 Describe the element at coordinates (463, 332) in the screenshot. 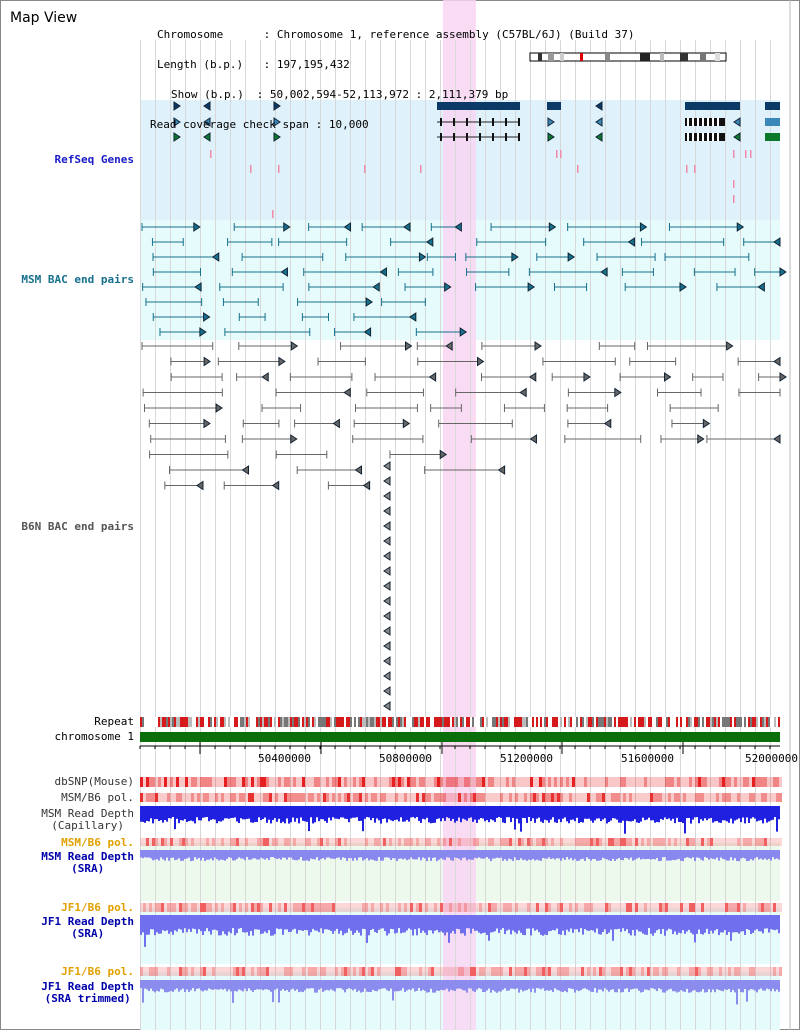

I see `bac-end-arrow-icon` at that location.